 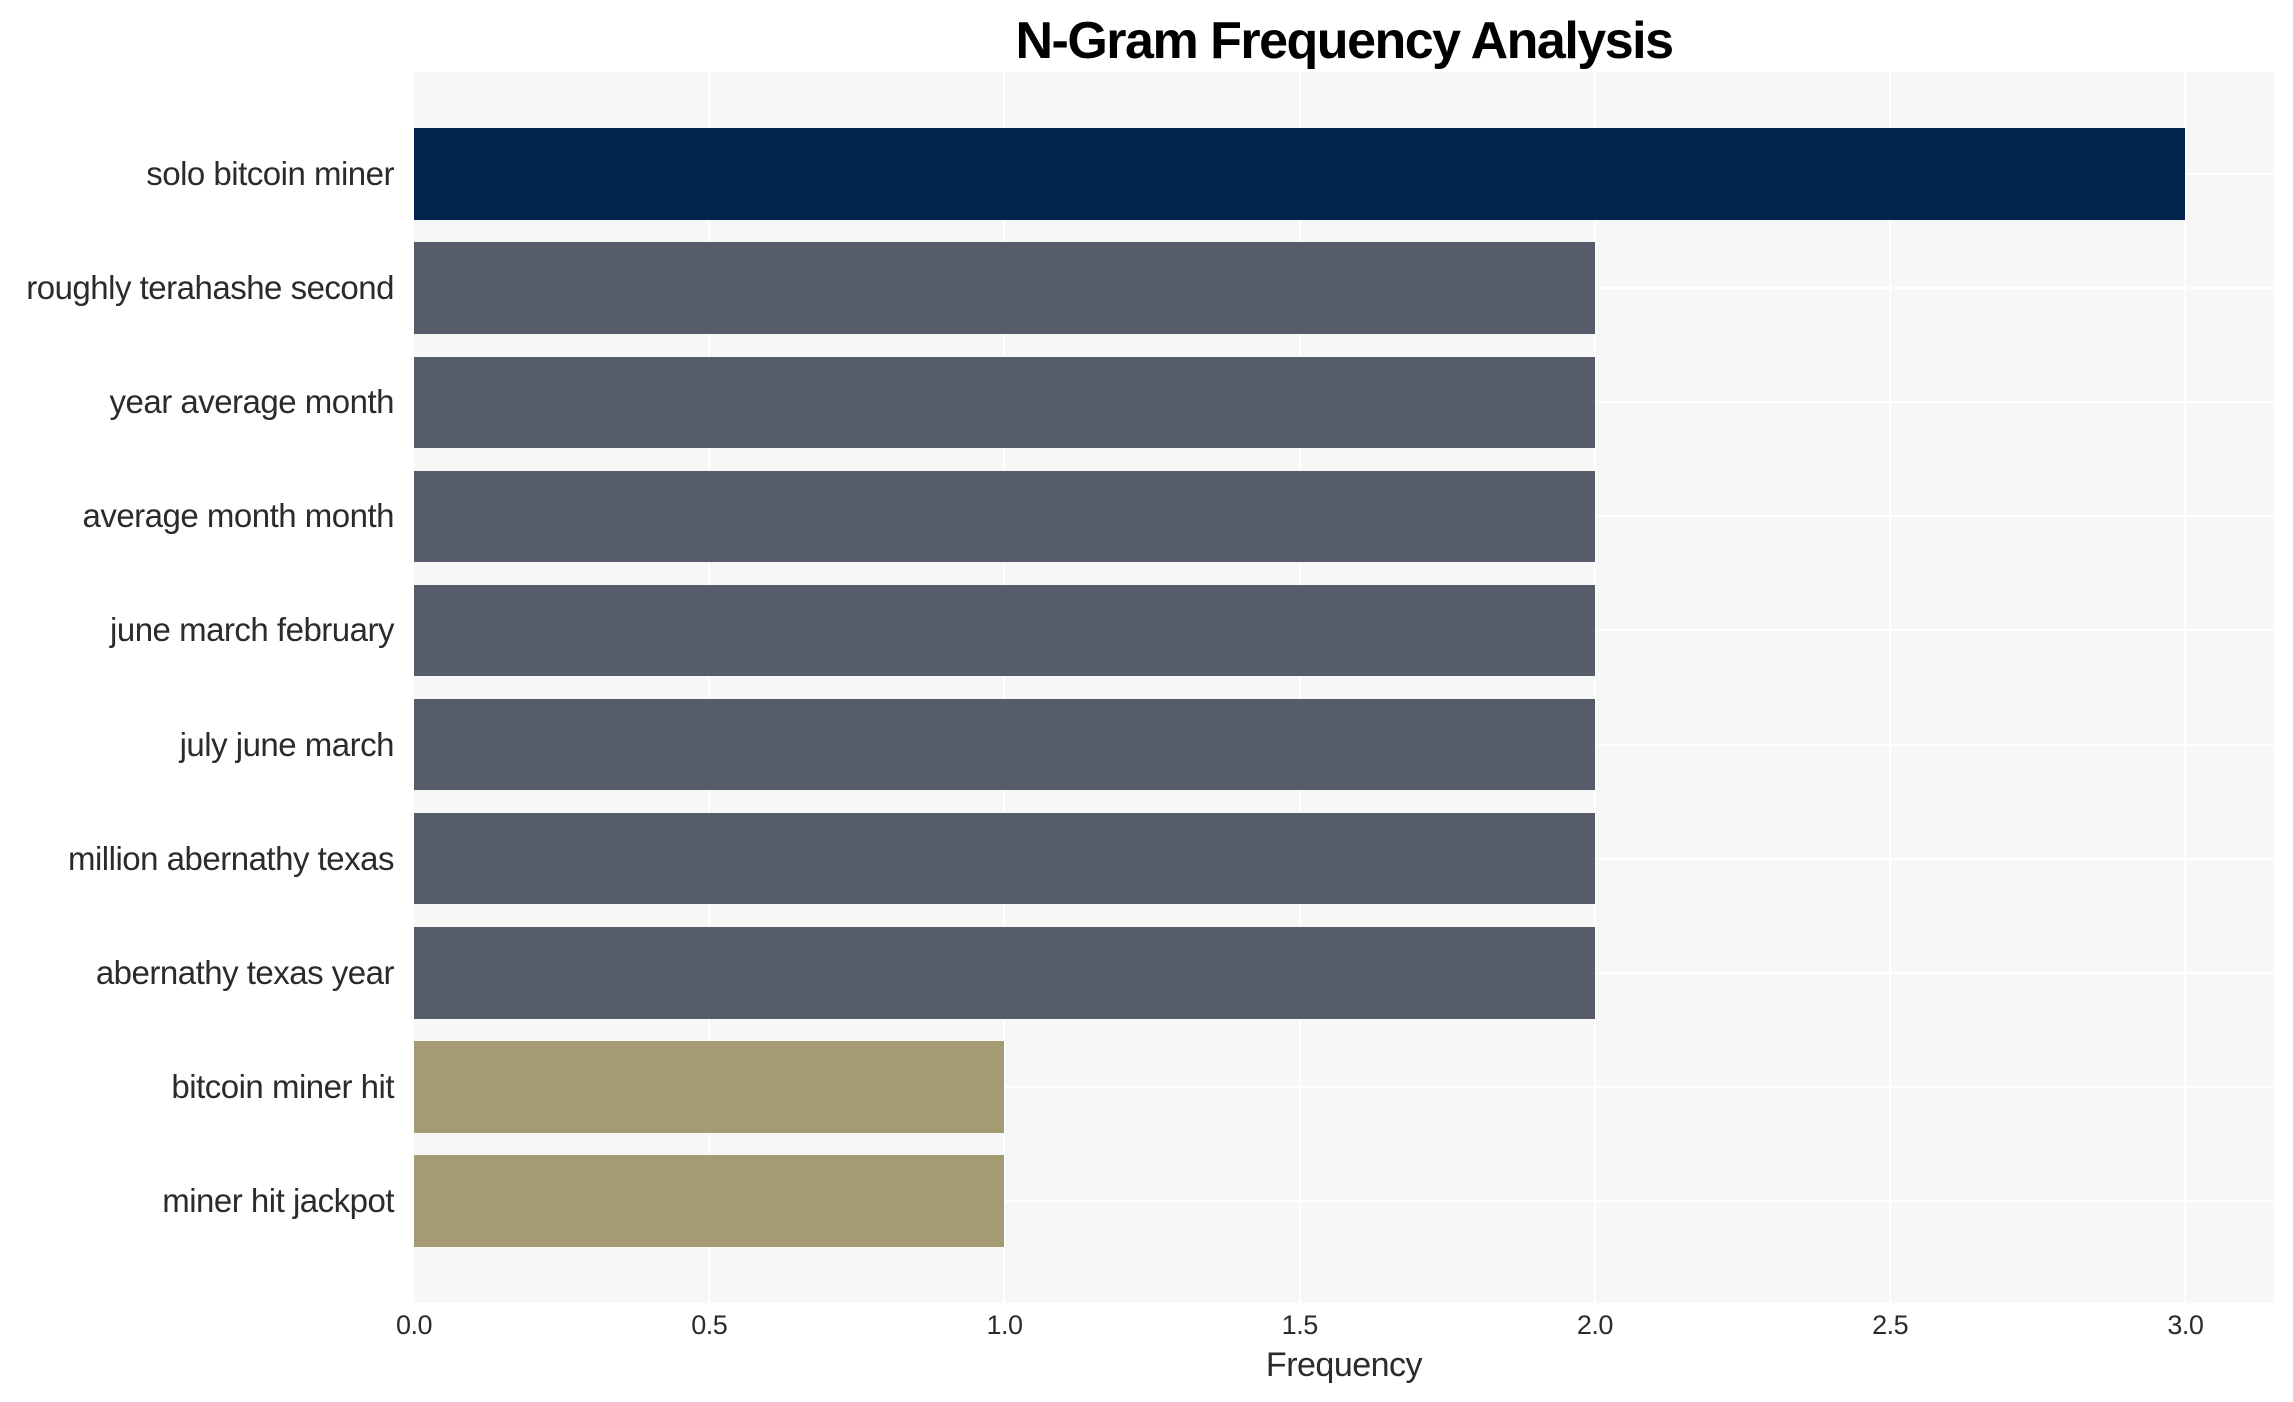 I want to click on bar-bitcoin-miner-hit, so click(x=709, y=1087).